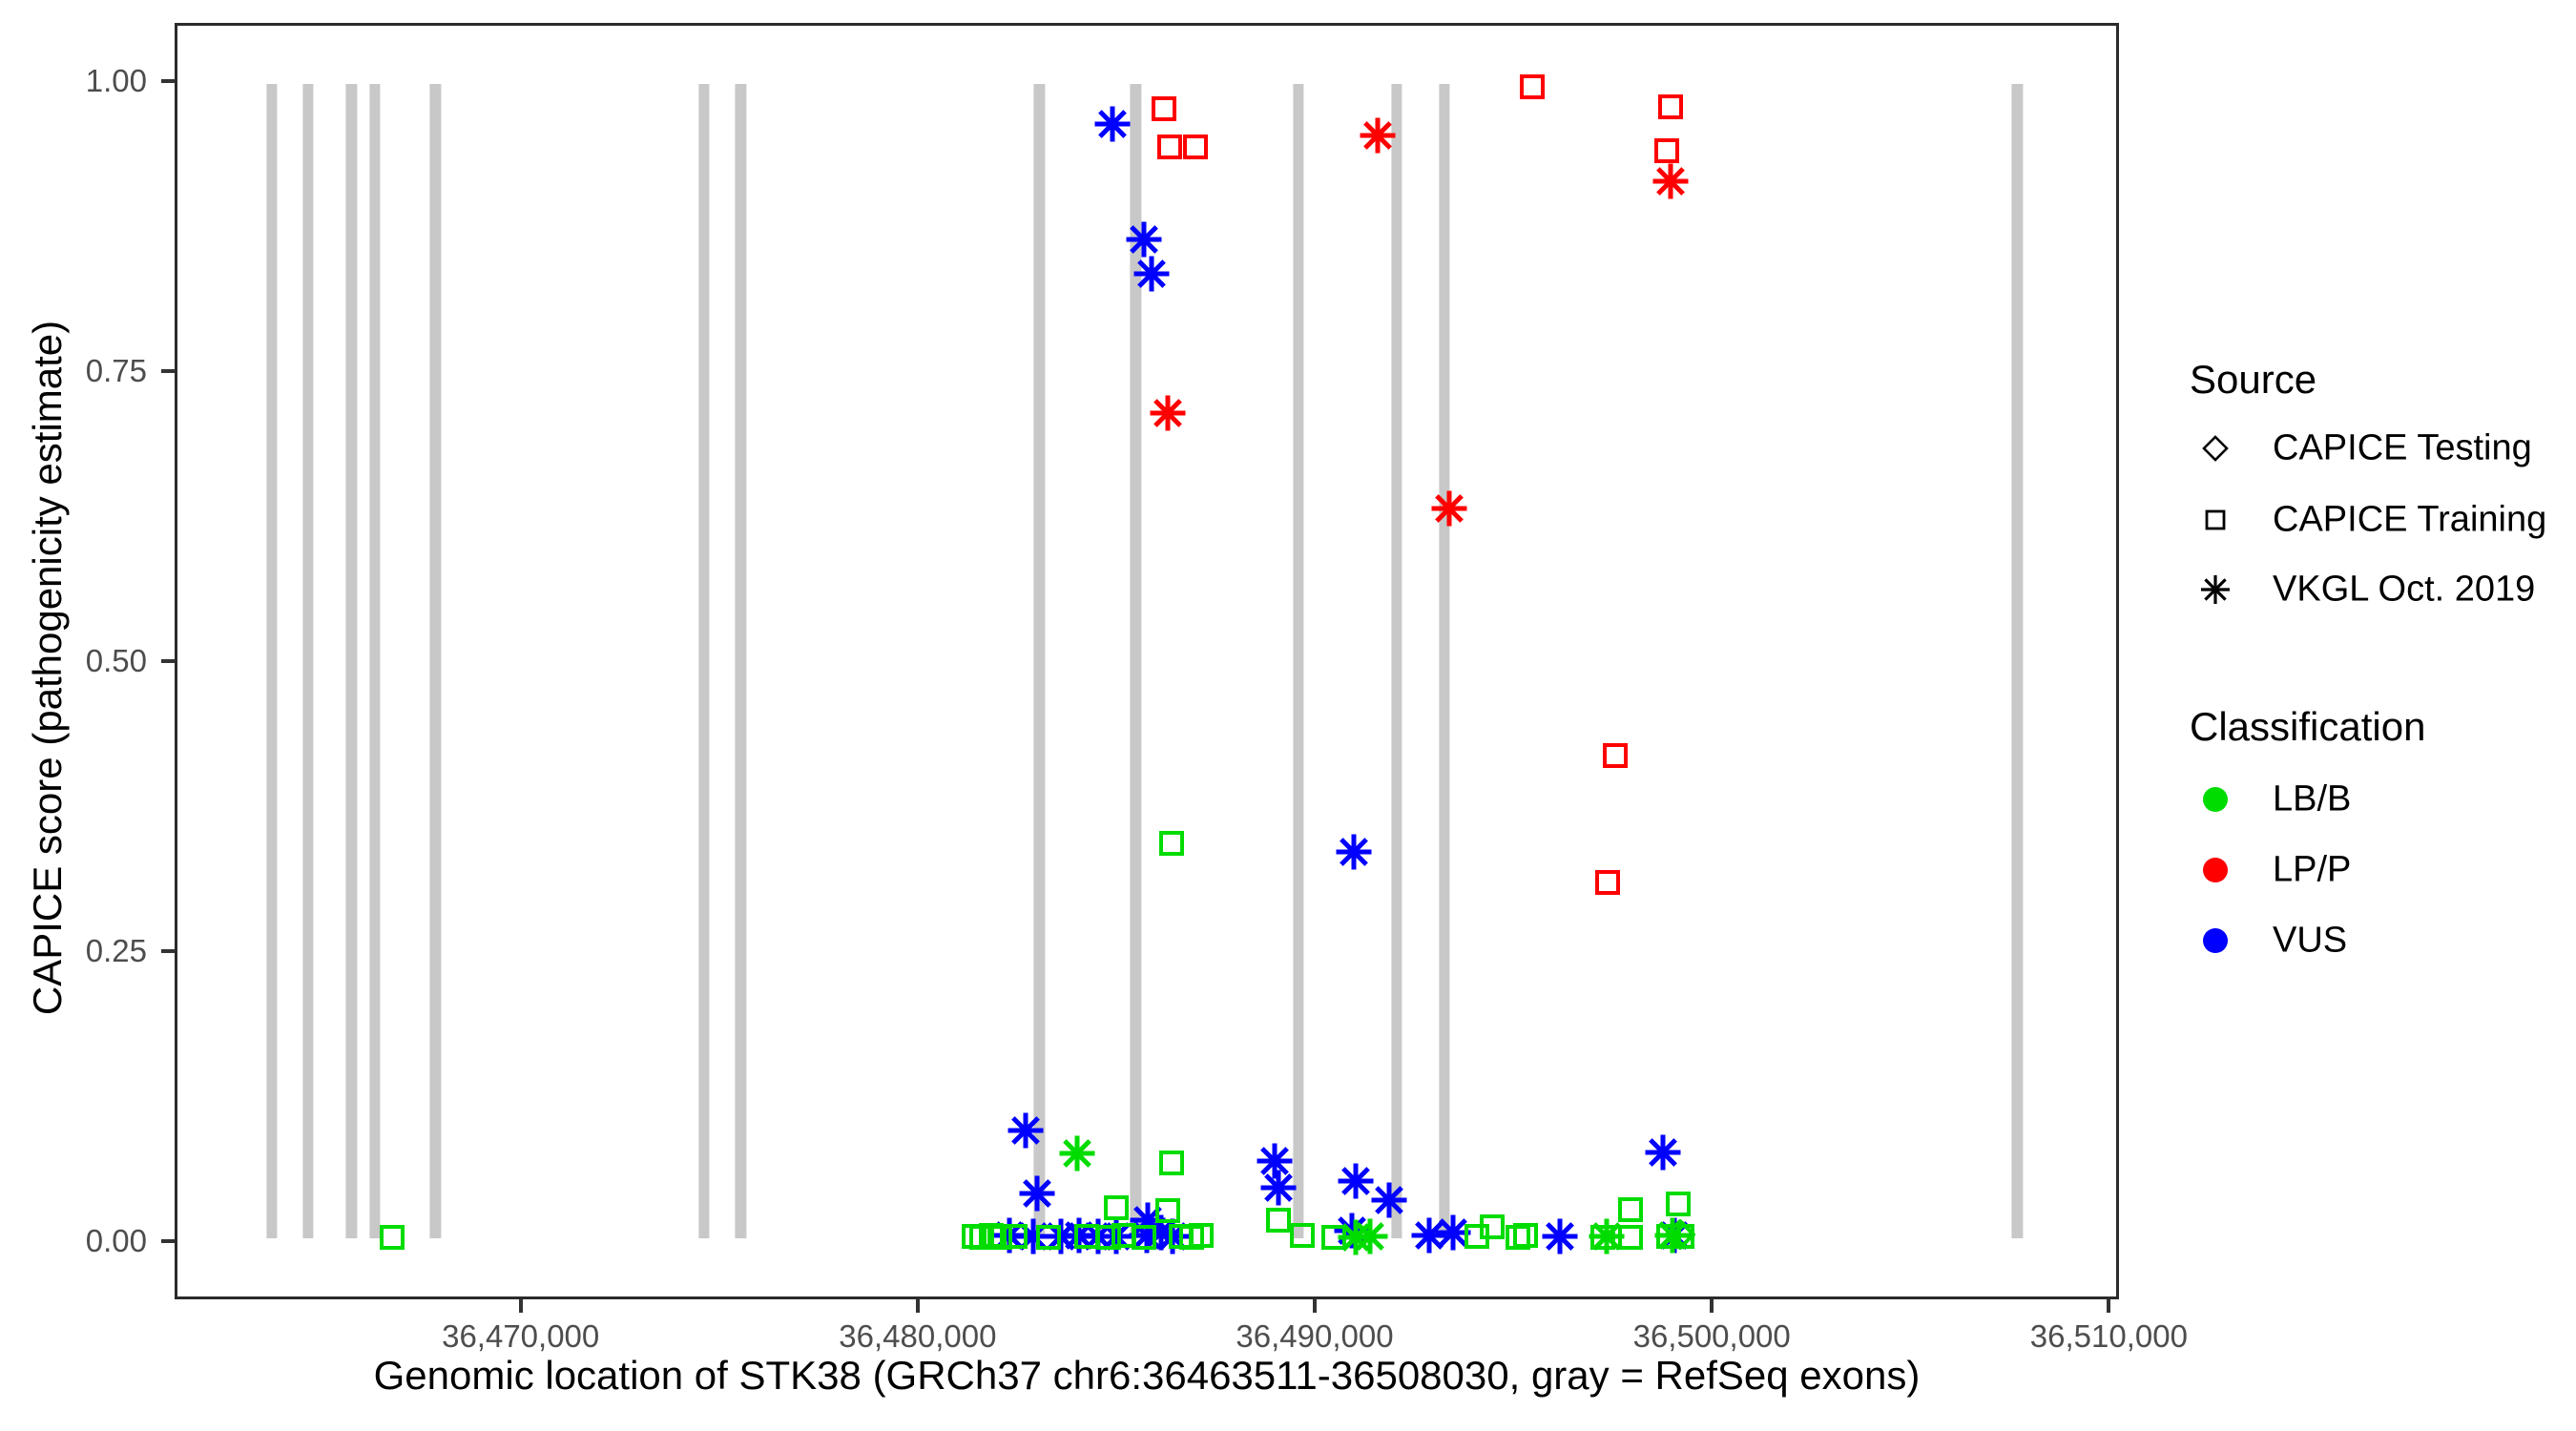 The height and width of the screenshot is (1431, 2576). I want to click on x-axis-tick-label: 36,500,000, so click(1711, 1336).